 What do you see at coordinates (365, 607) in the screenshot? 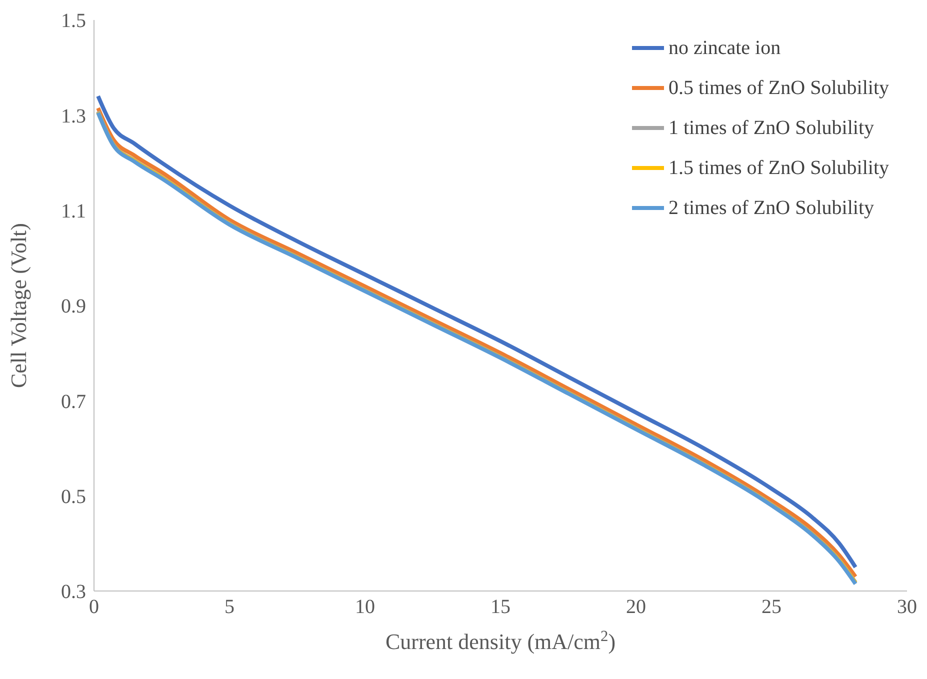
I see `x-tick-label: 10` at bounding box center [365, 607].